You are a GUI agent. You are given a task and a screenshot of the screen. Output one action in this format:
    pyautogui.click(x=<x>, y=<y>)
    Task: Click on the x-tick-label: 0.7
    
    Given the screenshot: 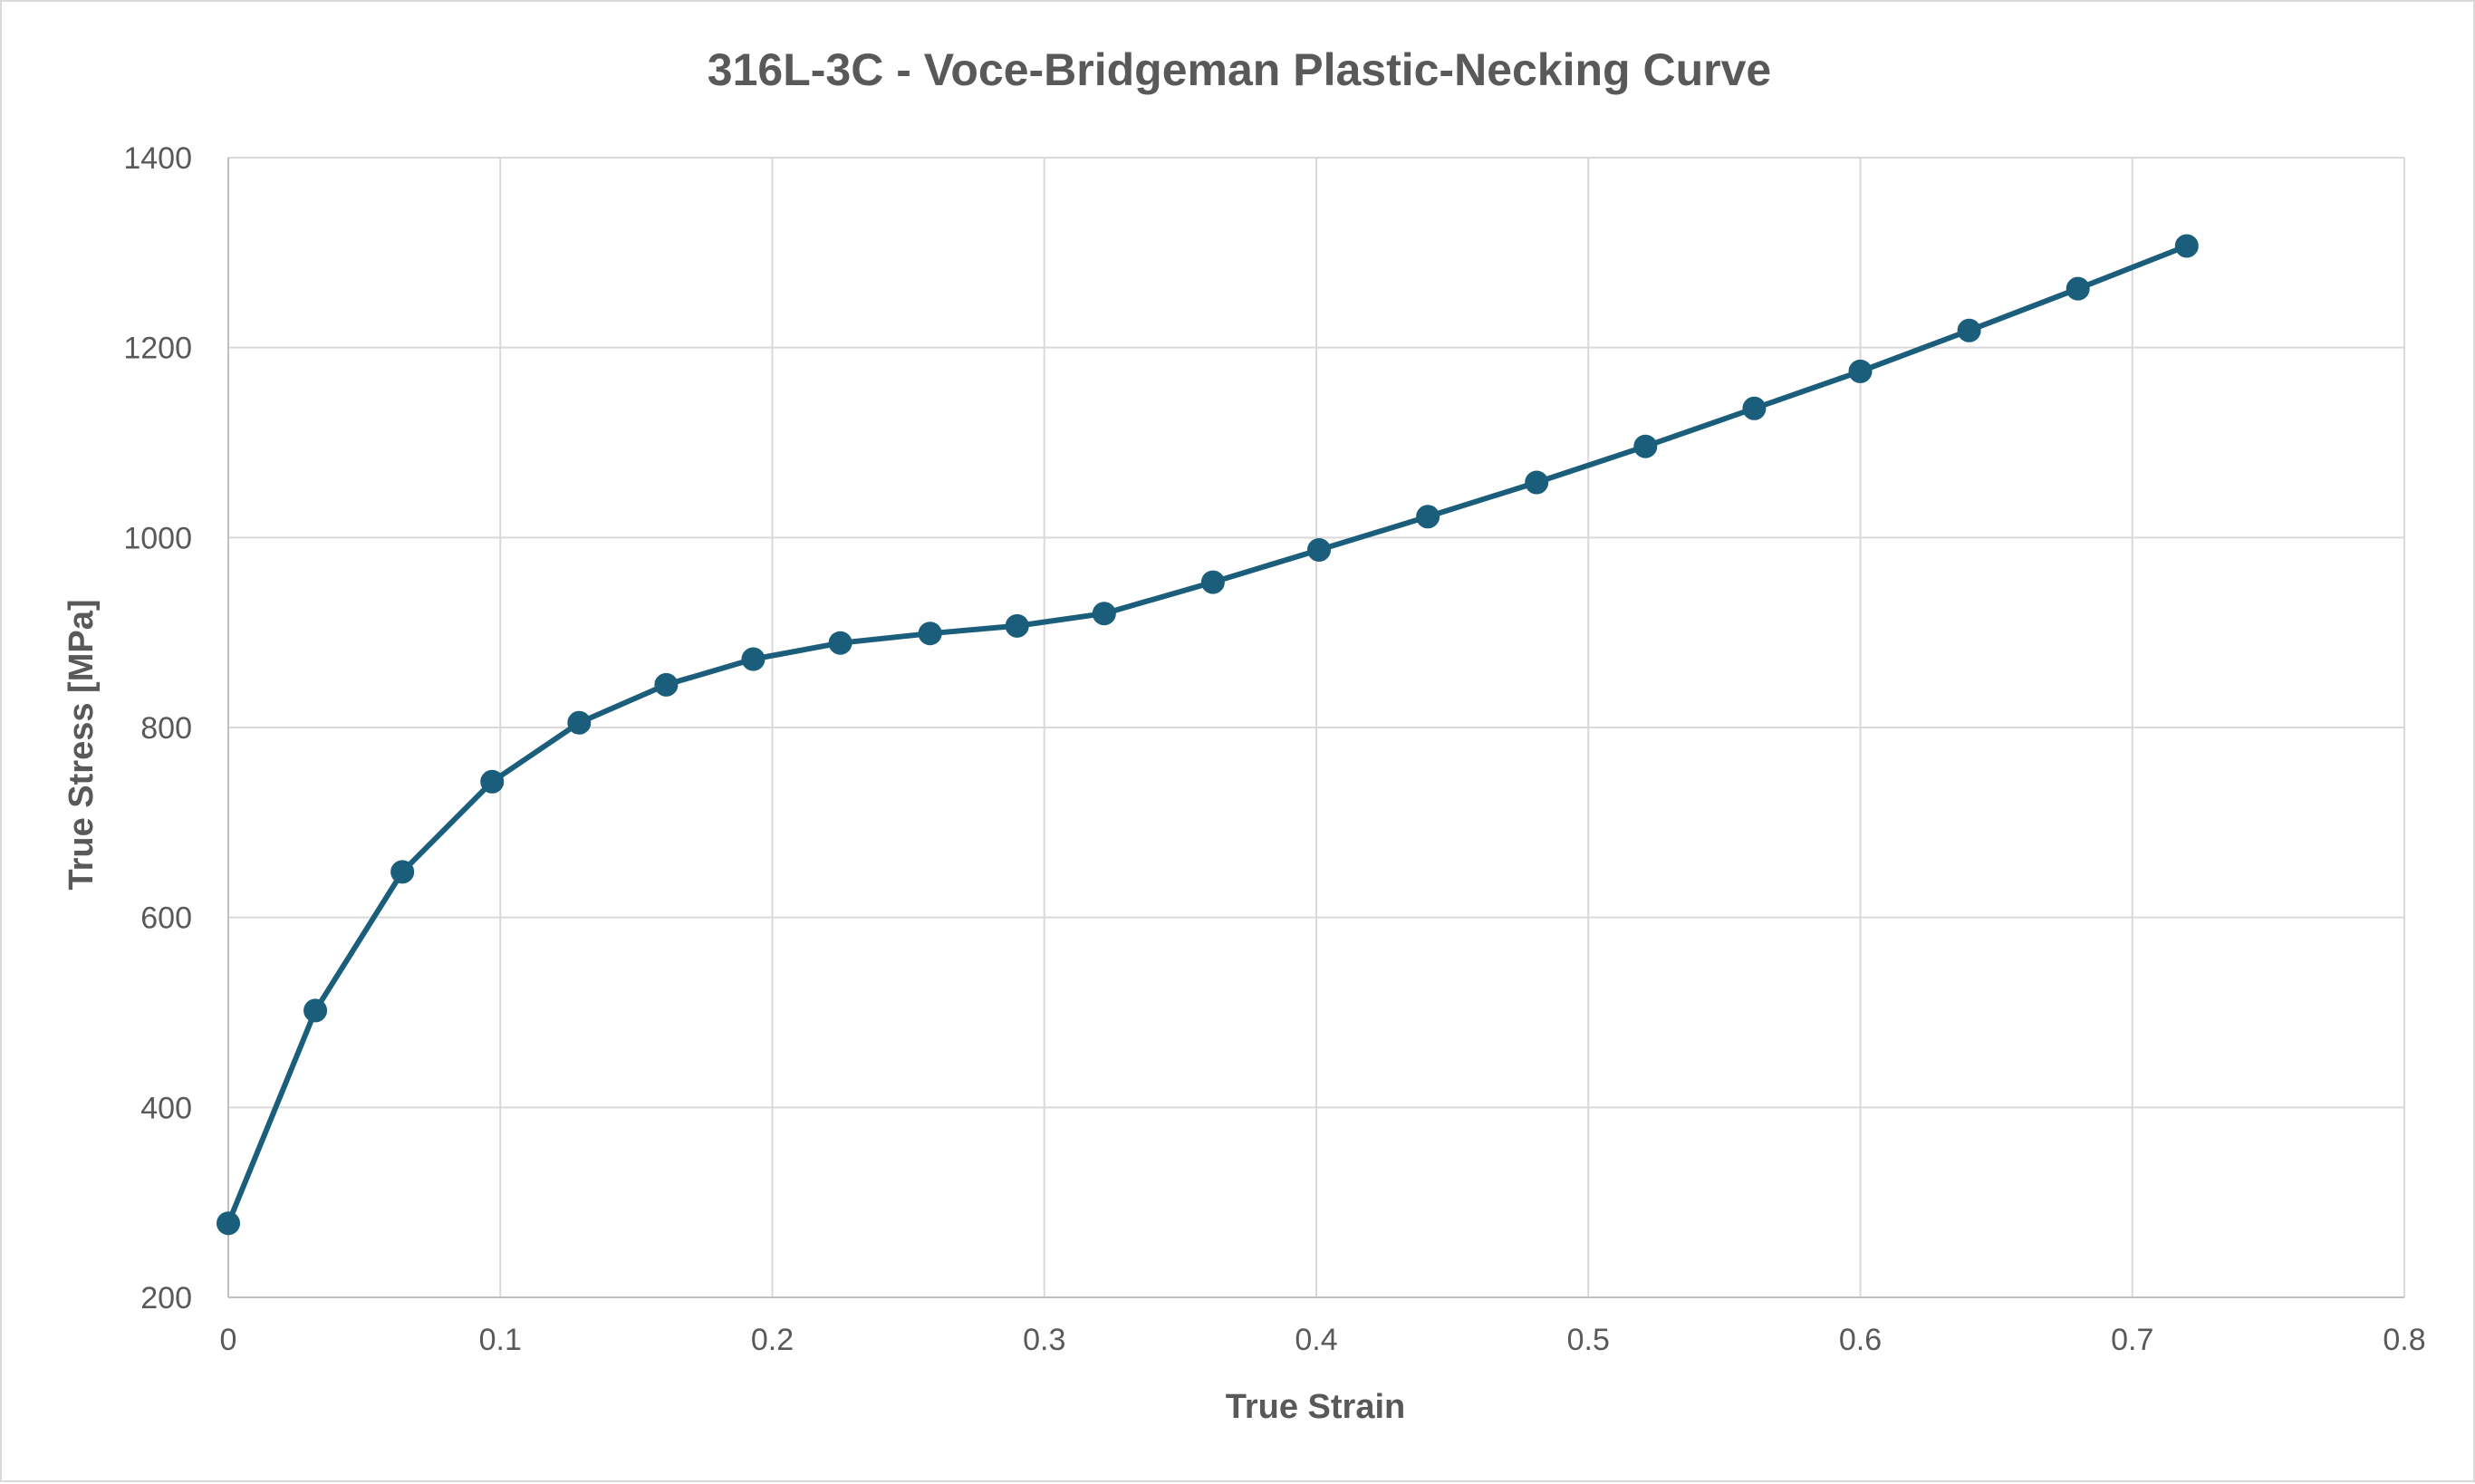 What is the action you would take?
    pyautogui.click(x=2132, y=1340)
    